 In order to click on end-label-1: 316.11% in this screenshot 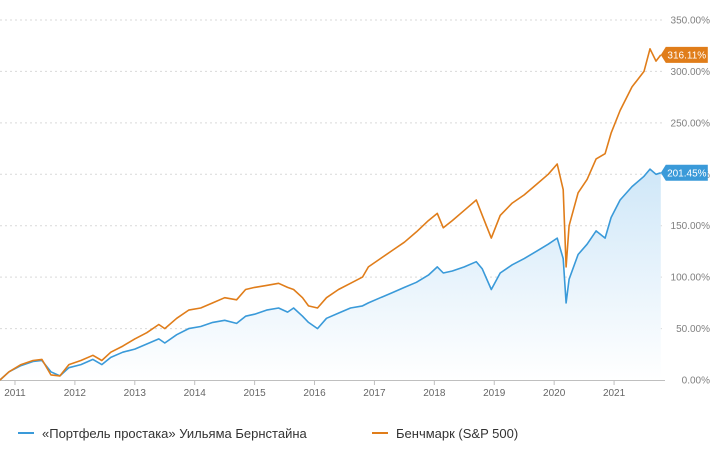, I will do `click(684, 54)`.